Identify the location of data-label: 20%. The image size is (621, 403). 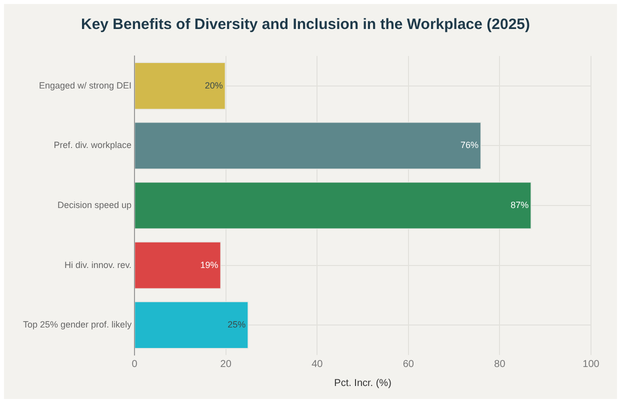
(213, 85).